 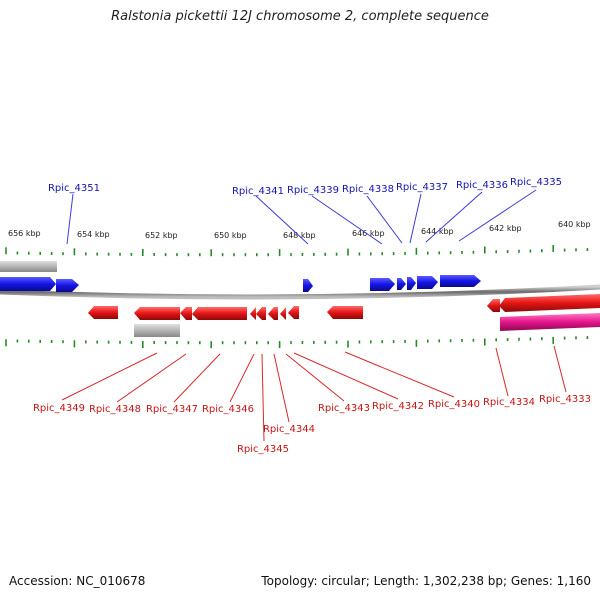 I want to click on gene-rna, so click(x=550, y=322).